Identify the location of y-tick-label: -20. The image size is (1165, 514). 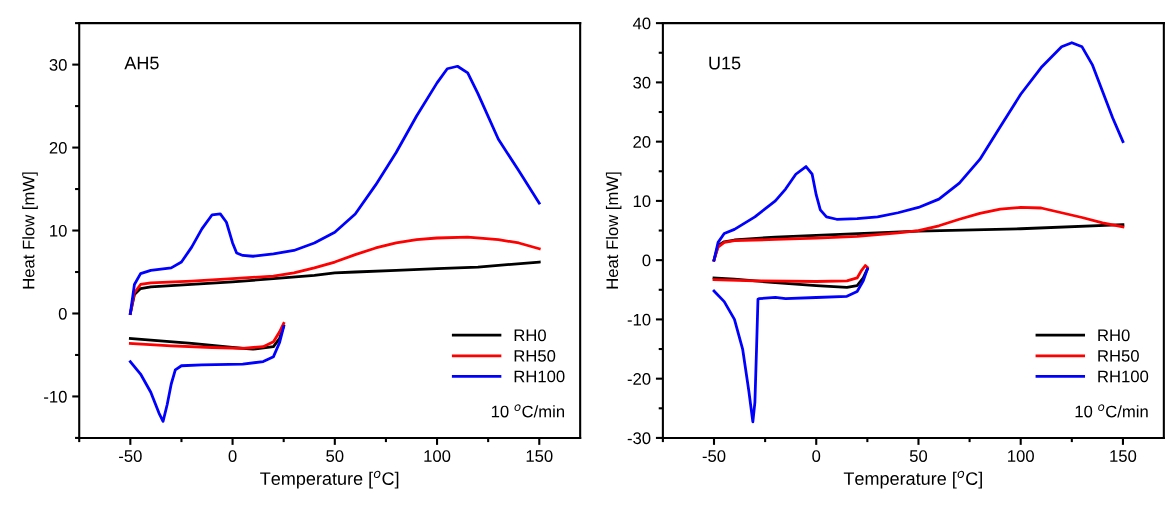
(639, 379).